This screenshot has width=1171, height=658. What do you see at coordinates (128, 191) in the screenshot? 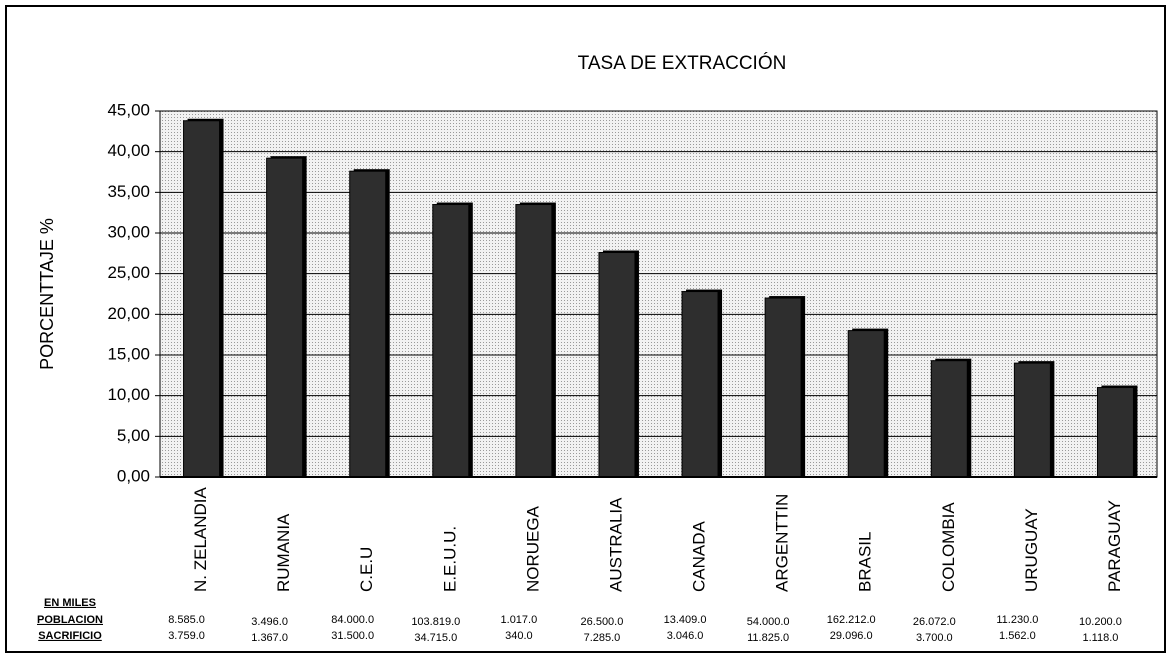
I see `y-tick-label: 35,00` at bounding box center [128, 191].